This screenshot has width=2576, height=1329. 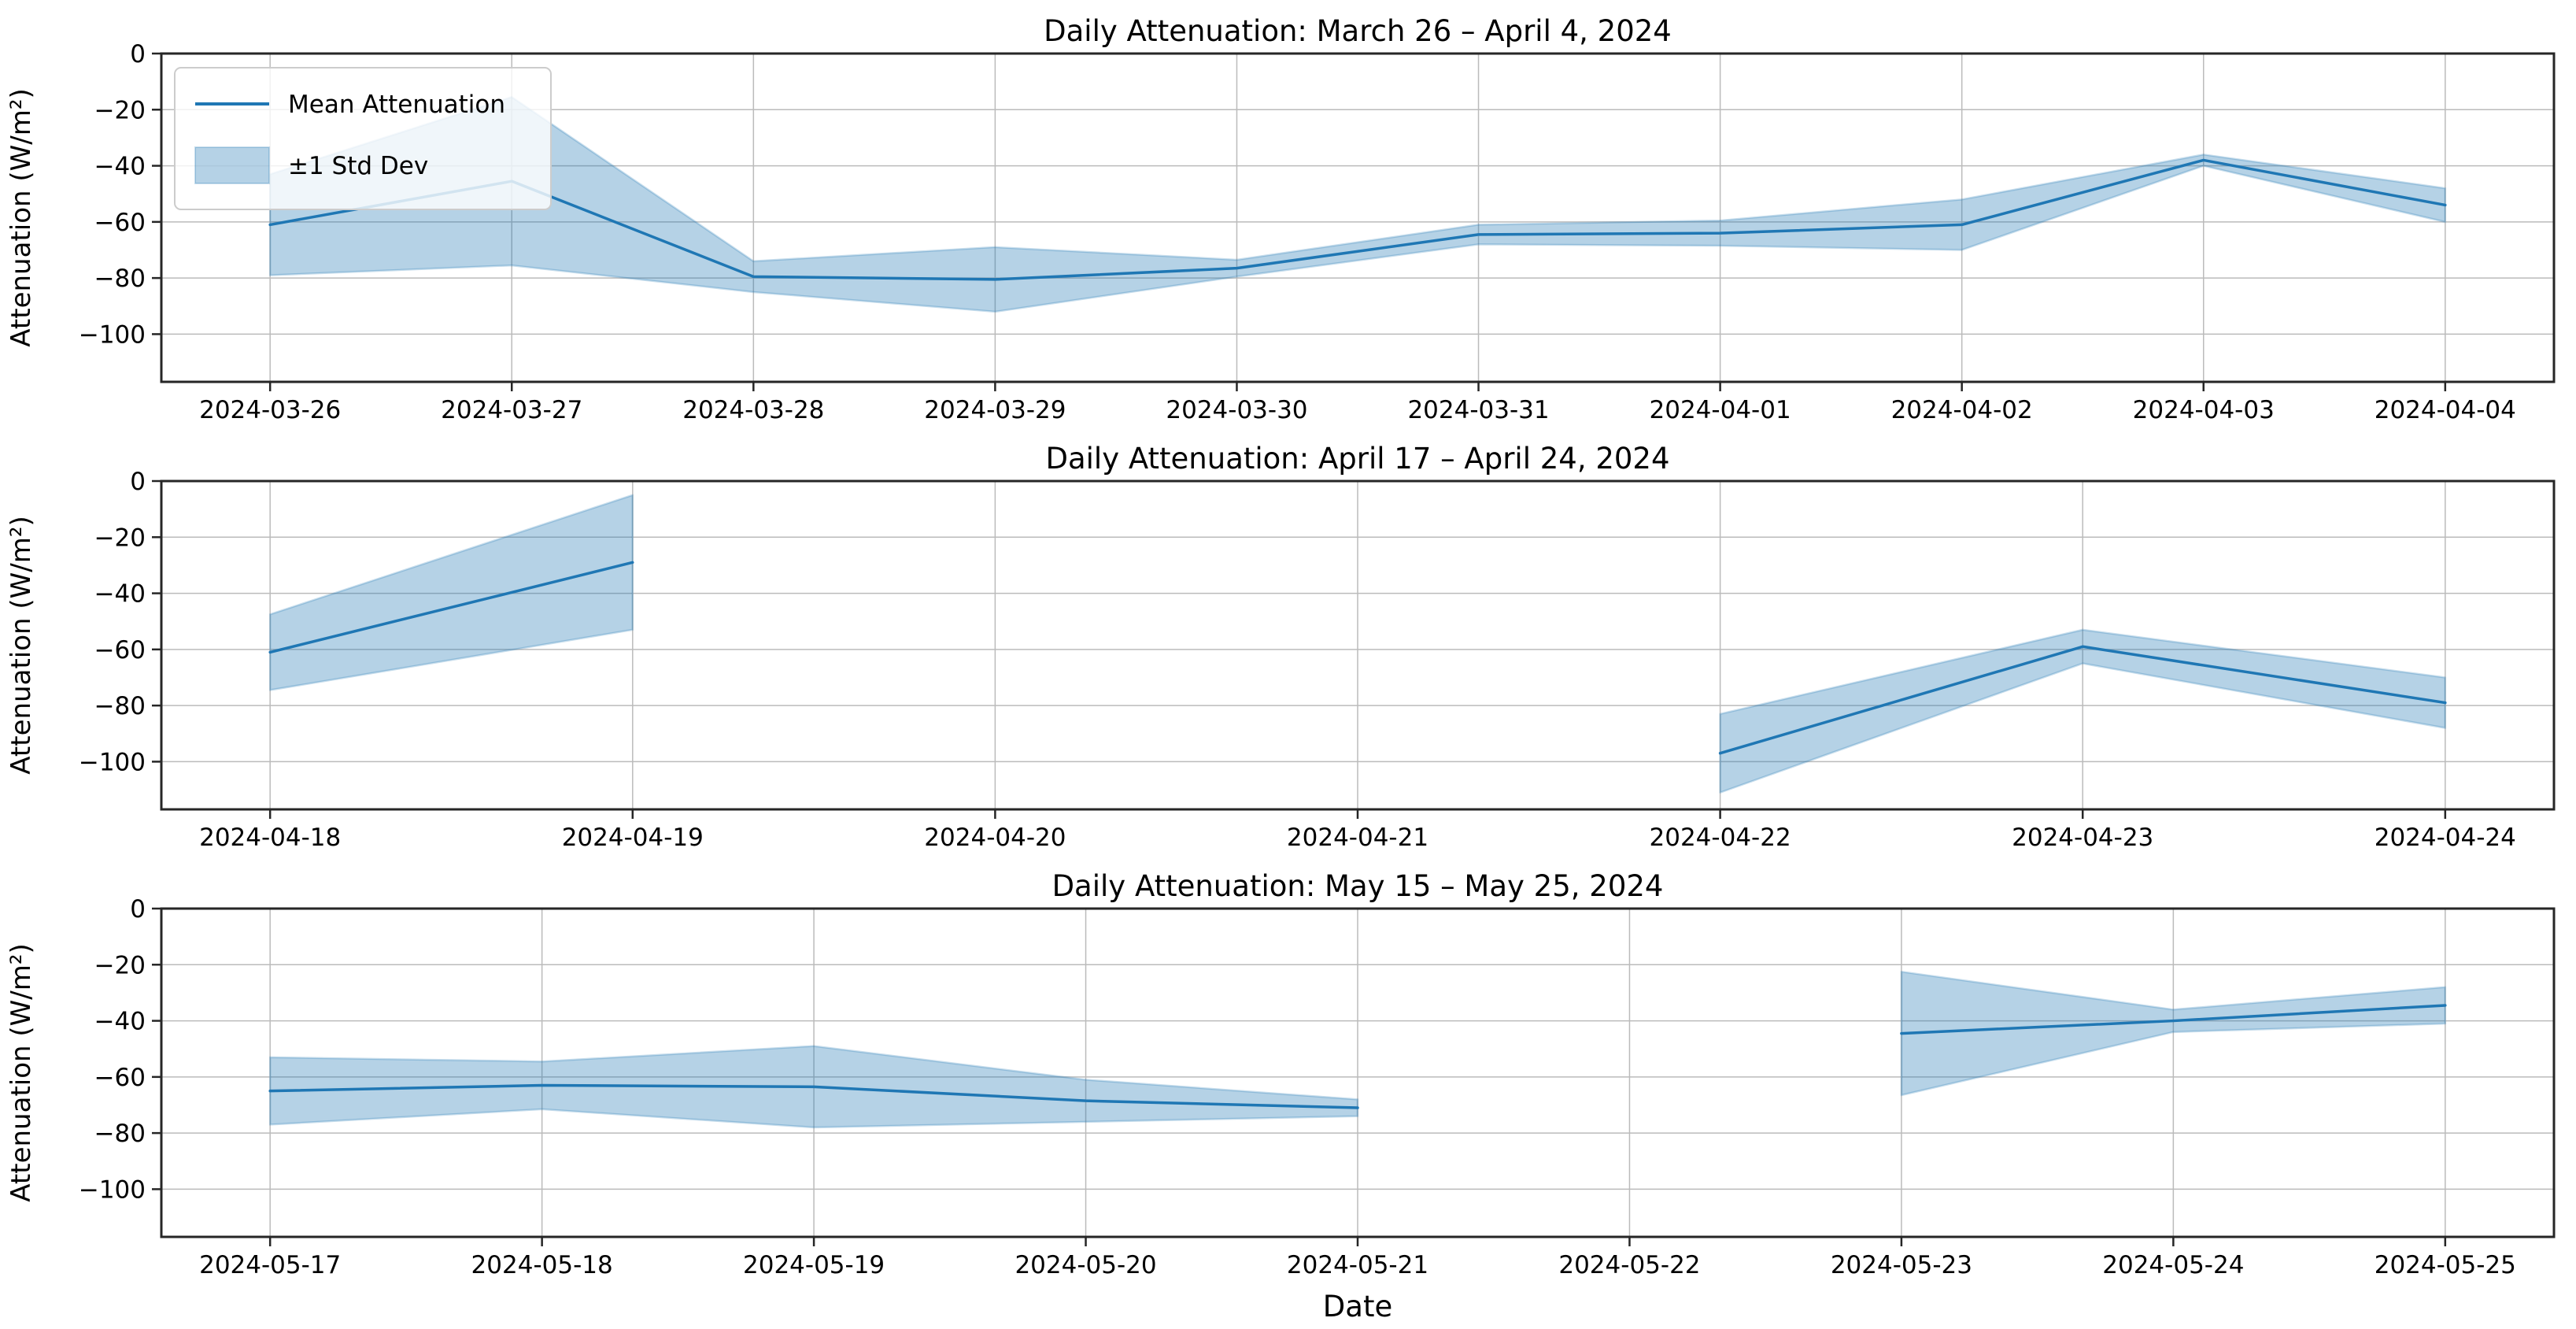 What do you see at coordinates (1357, 1265) in the screenshot?
I see `x-tick-label: 2024-05-21` at bounding box center [1357, 1265].